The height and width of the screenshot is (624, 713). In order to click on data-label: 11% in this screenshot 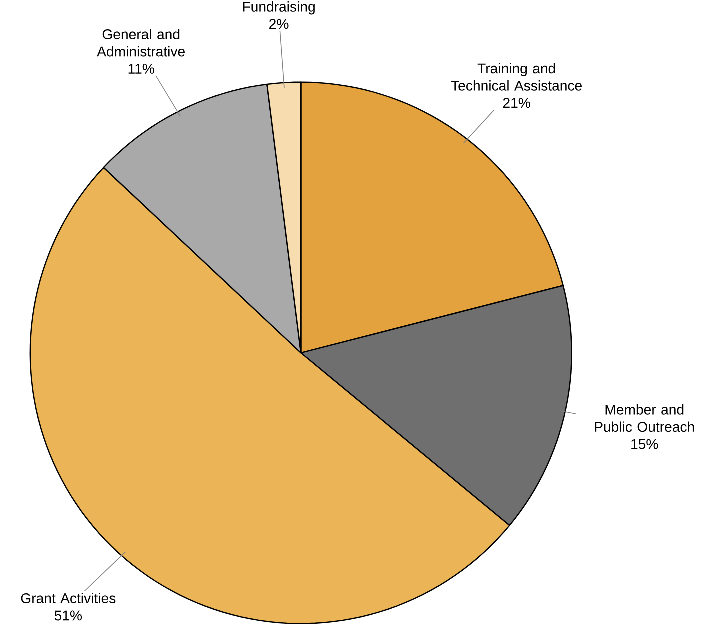, I will do `click(141, 69)`.